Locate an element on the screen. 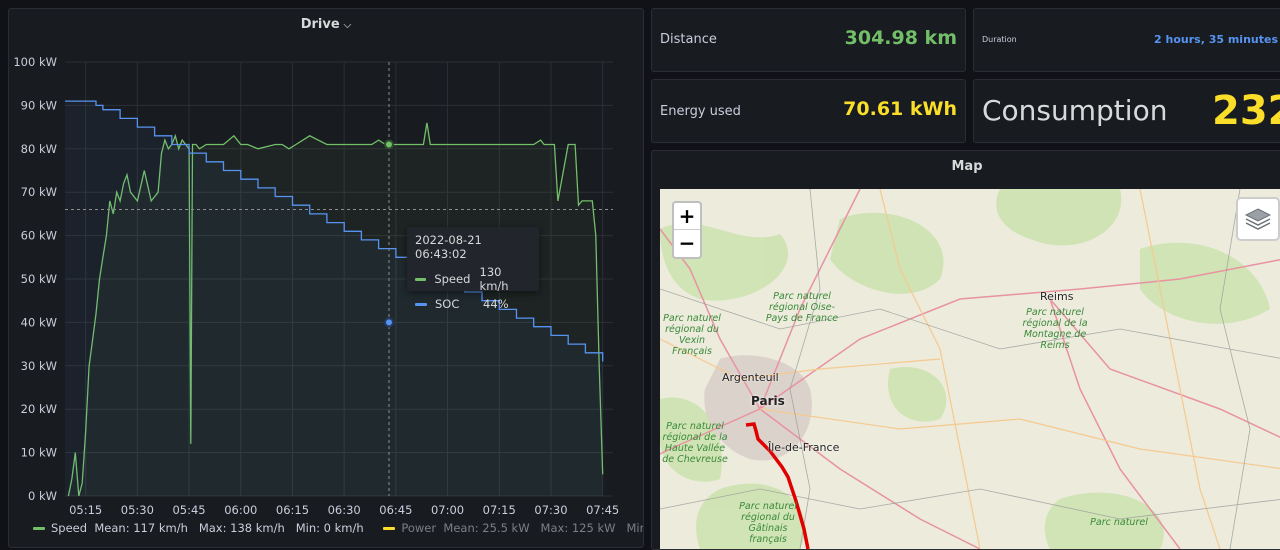 This screenshot has height=550, width=1280. tooltip-soc-row: SOC 44% is located at coordinates (473, 304).